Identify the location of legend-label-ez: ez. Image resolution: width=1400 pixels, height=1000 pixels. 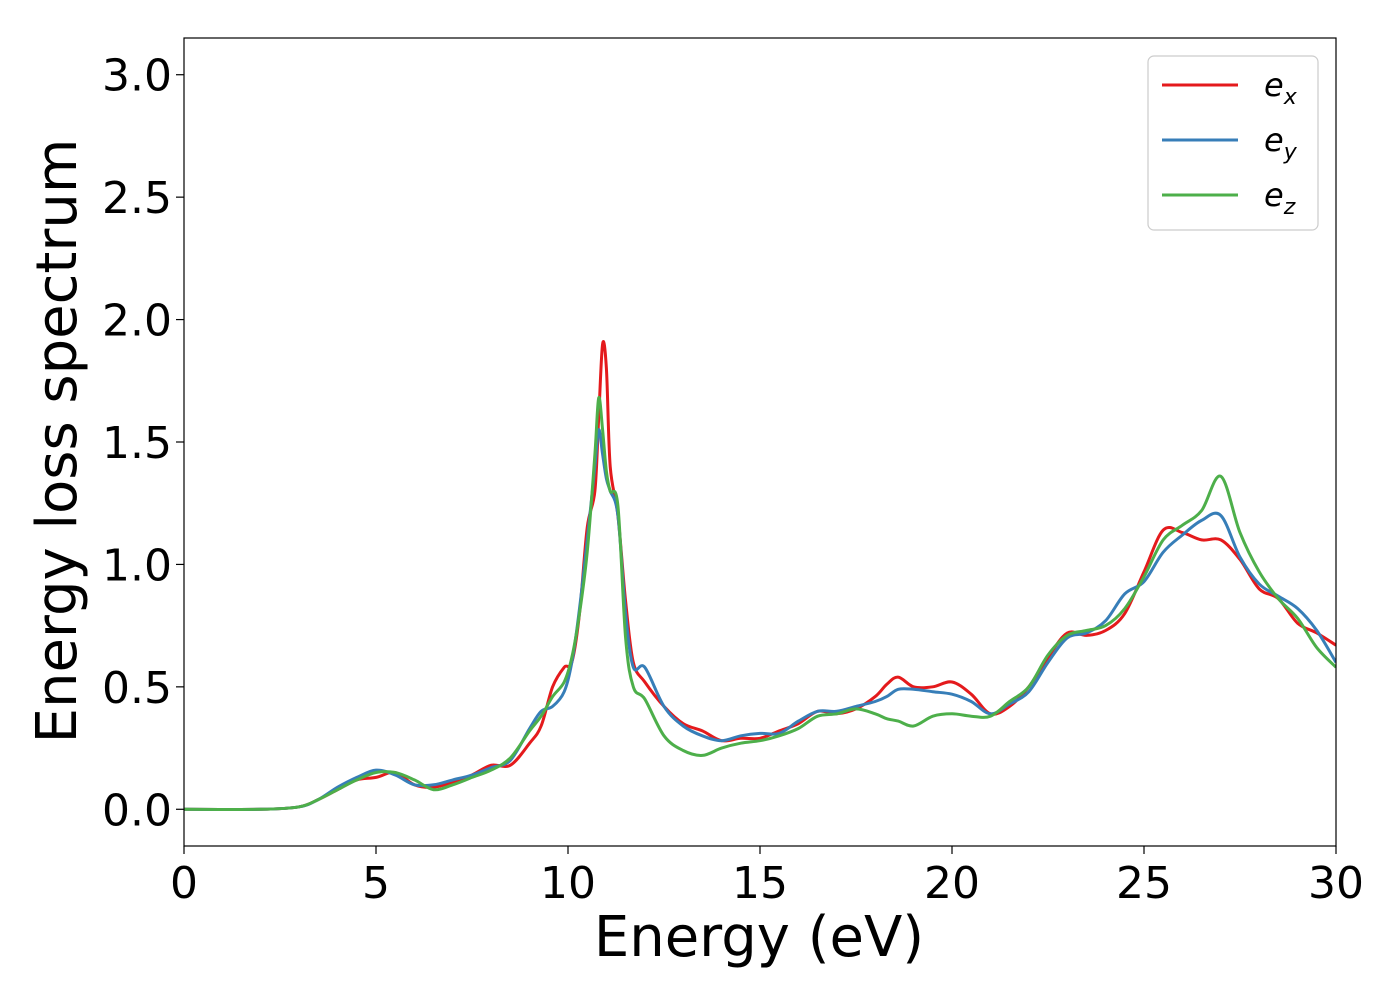
(1280, 198).